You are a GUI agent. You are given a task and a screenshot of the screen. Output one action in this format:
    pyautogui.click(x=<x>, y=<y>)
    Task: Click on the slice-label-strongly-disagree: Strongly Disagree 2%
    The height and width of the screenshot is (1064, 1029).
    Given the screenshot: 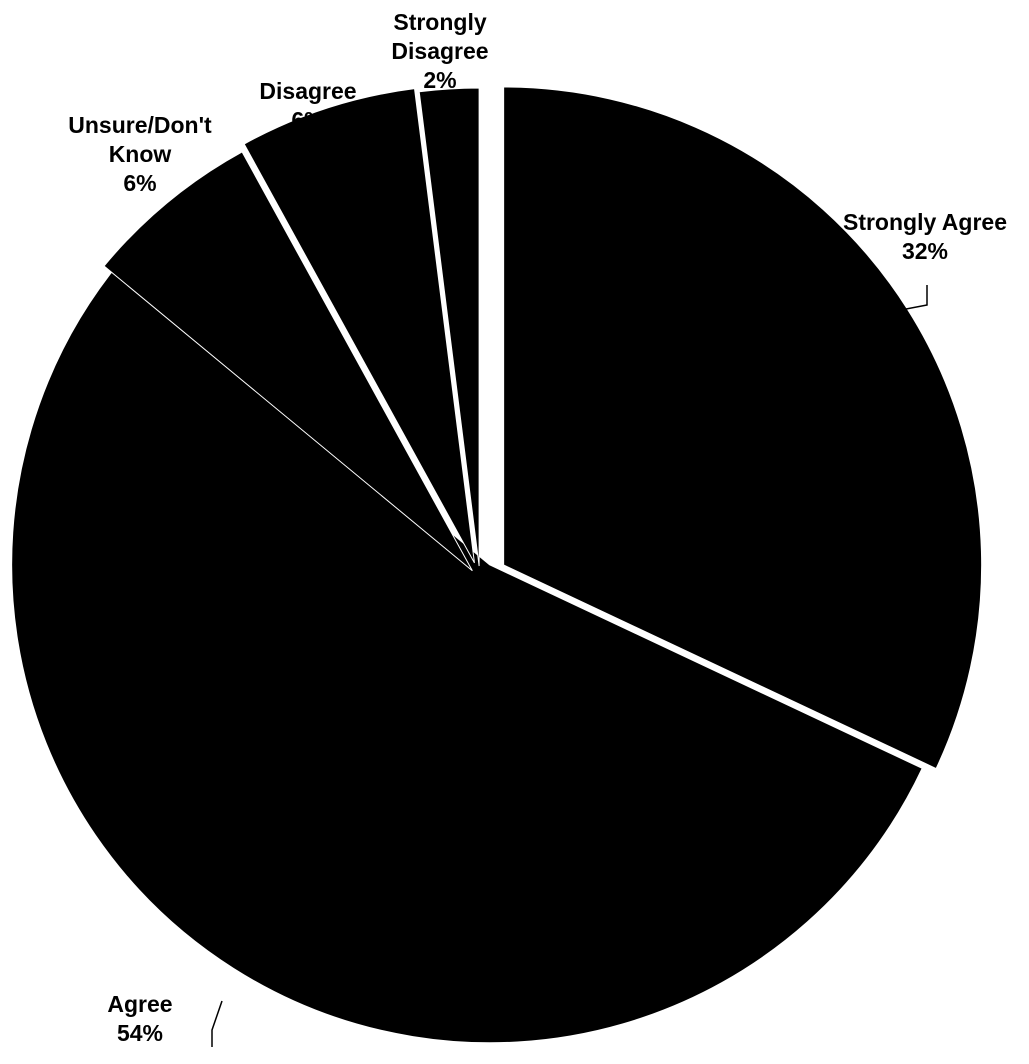 What is the action you would take?
    pyautogui.click(x=439, y=51)
    